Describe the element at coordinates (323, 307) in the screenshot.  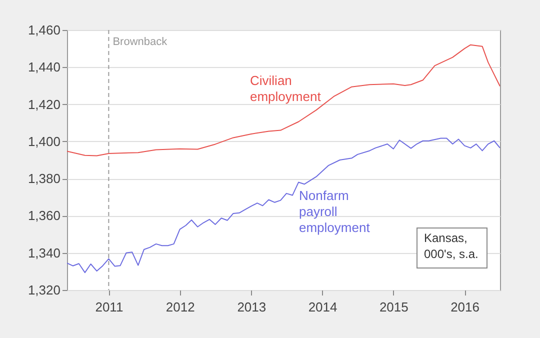
I see `x-tick-label: 2014` at that location.